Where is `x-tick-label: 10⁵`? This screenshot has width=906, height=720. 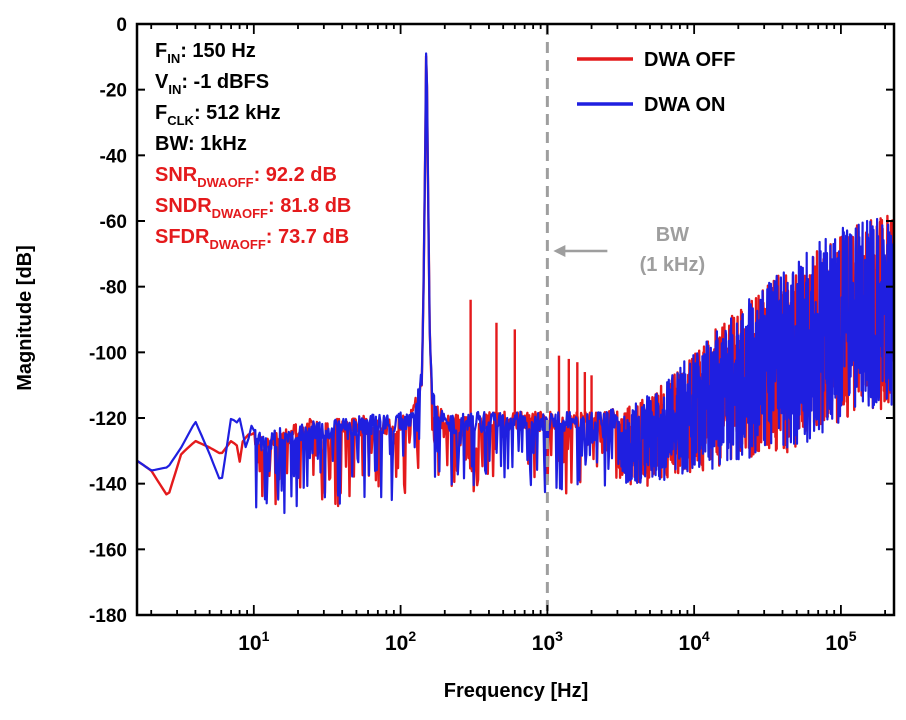
x-tick-label: 10⁵ is located at coordinates (840, 641).